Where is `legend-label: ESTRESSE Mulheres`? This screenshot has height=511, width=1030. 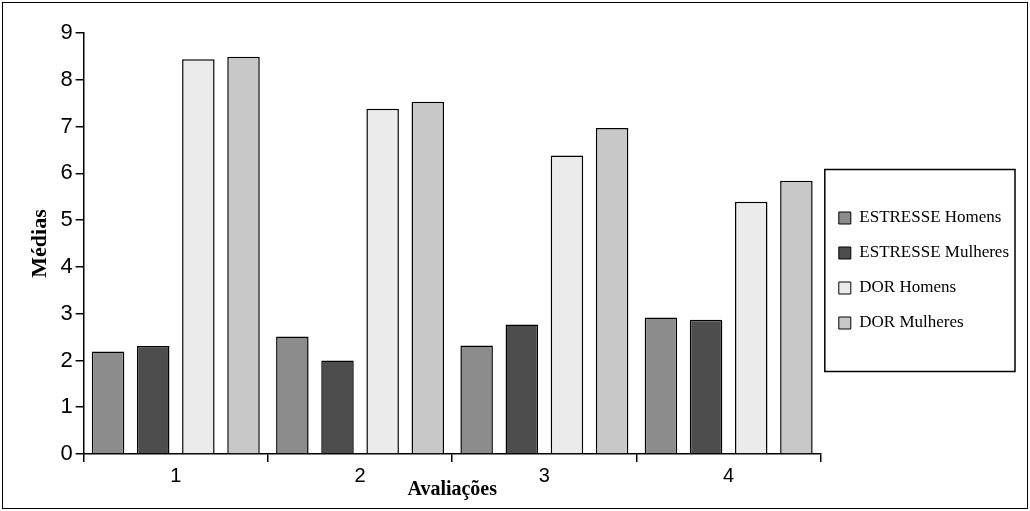 legend-label: ESTRESSE Mulheres is located at coordinates (934, 252).